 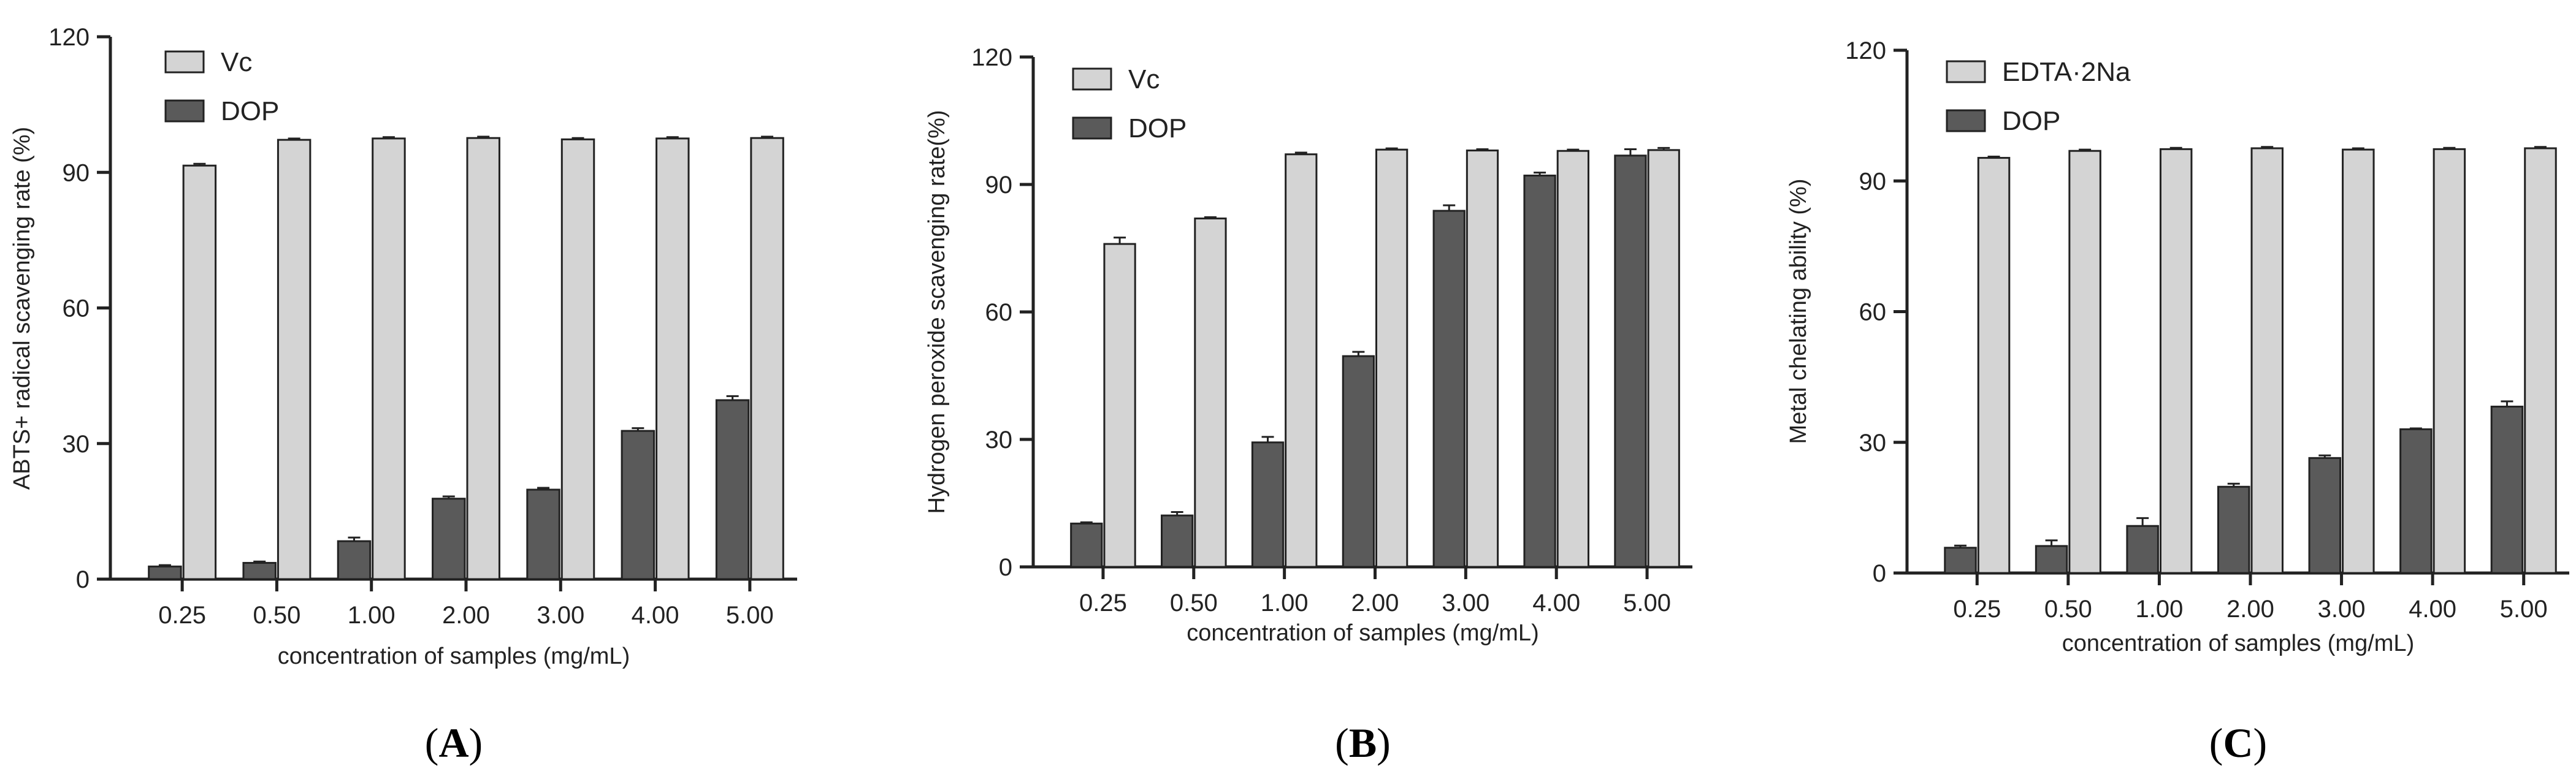 I want to click on panel-label: (B), so click(x=1363, y=743).